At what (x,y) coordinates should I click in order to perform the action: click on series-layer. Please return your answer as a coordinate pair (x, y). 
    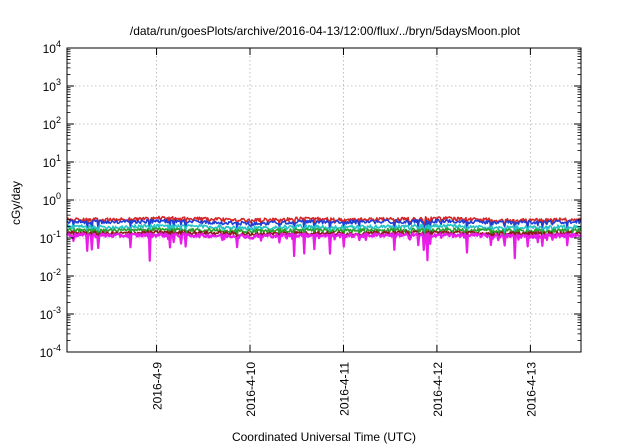
    Looking at the image, I should click on (324, 238).